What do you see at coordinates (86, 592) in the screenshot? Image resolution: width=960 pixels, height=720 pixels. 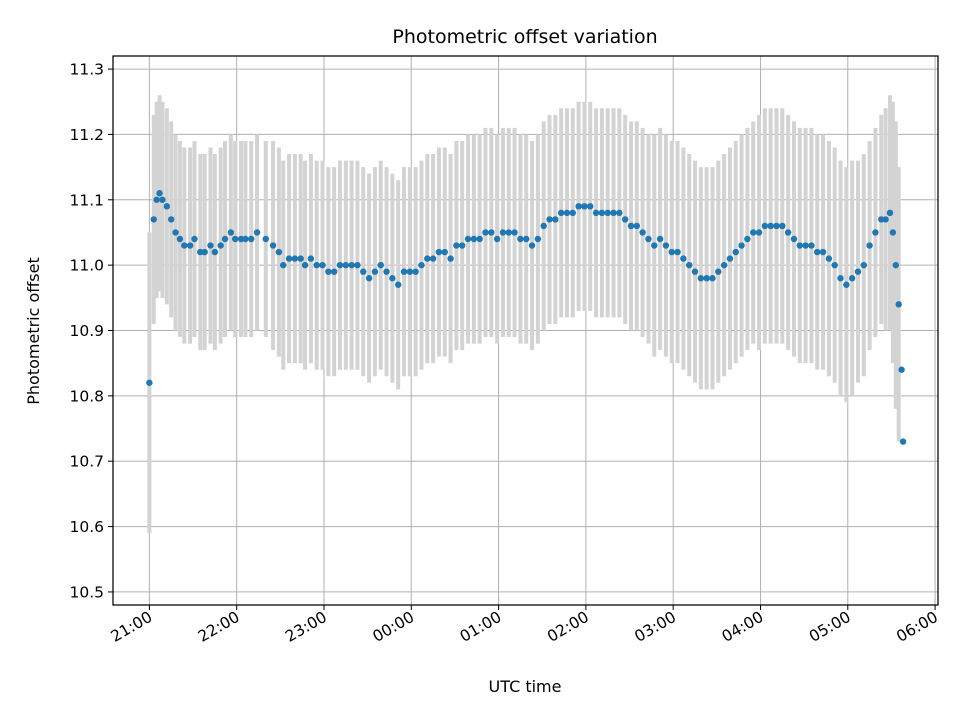 I see `y-tick-label: 10.5` at bounding box center [86, 592].